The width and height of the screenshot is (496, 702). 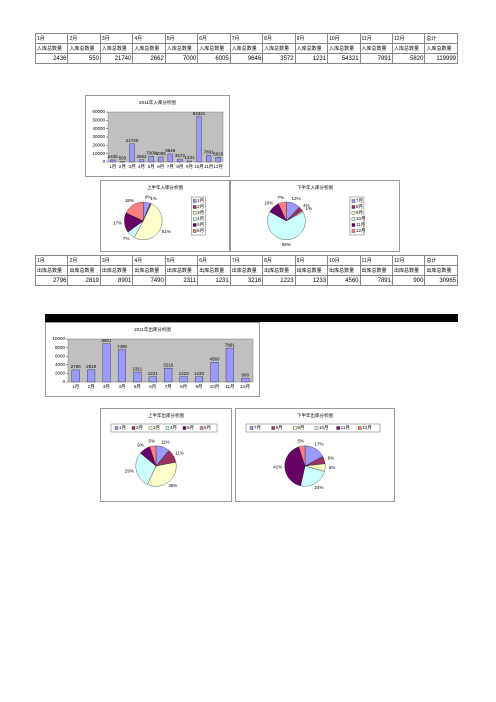 What do you see at coordinates (126, 238) in the screenshot?
I see `data-label: 7%` at bounding box center [126, 238].